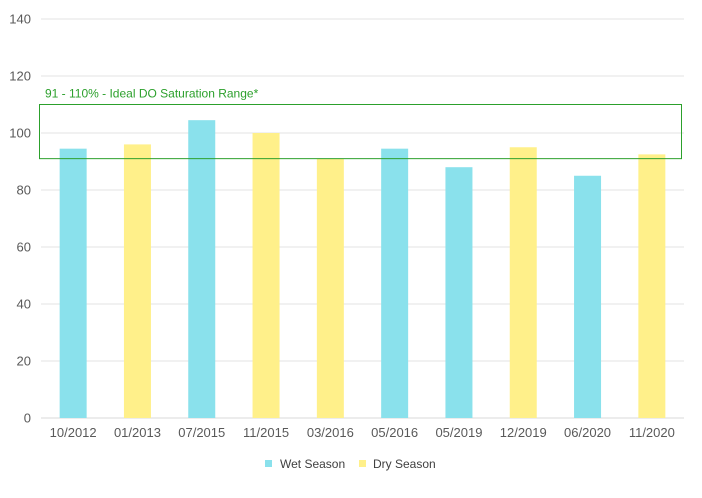 The width and height of the screenshot is (702, 498). What do you see at coordinates (458, 432) in the screenshot?
I see `x-tick-label: 05/2019` at bounding box center [458, 432].